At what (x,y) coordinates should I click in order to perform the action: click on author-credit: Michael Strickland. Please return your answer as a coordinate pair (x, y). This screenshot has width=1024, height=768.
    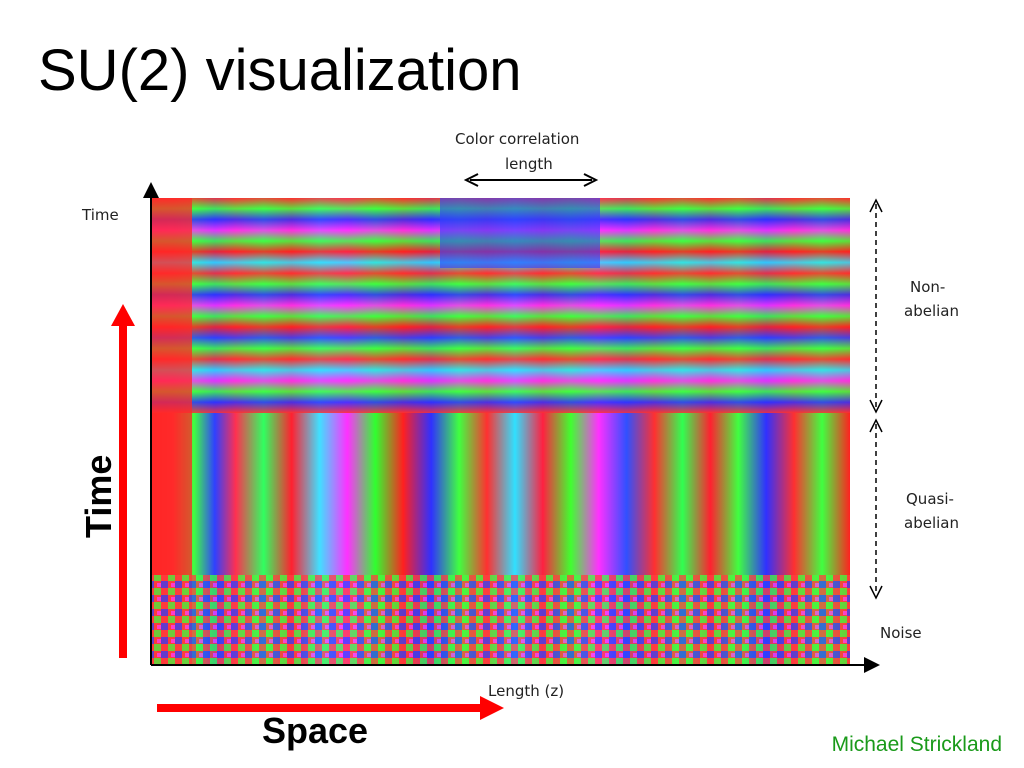
    Looking at the image, I should click on (916, 744).